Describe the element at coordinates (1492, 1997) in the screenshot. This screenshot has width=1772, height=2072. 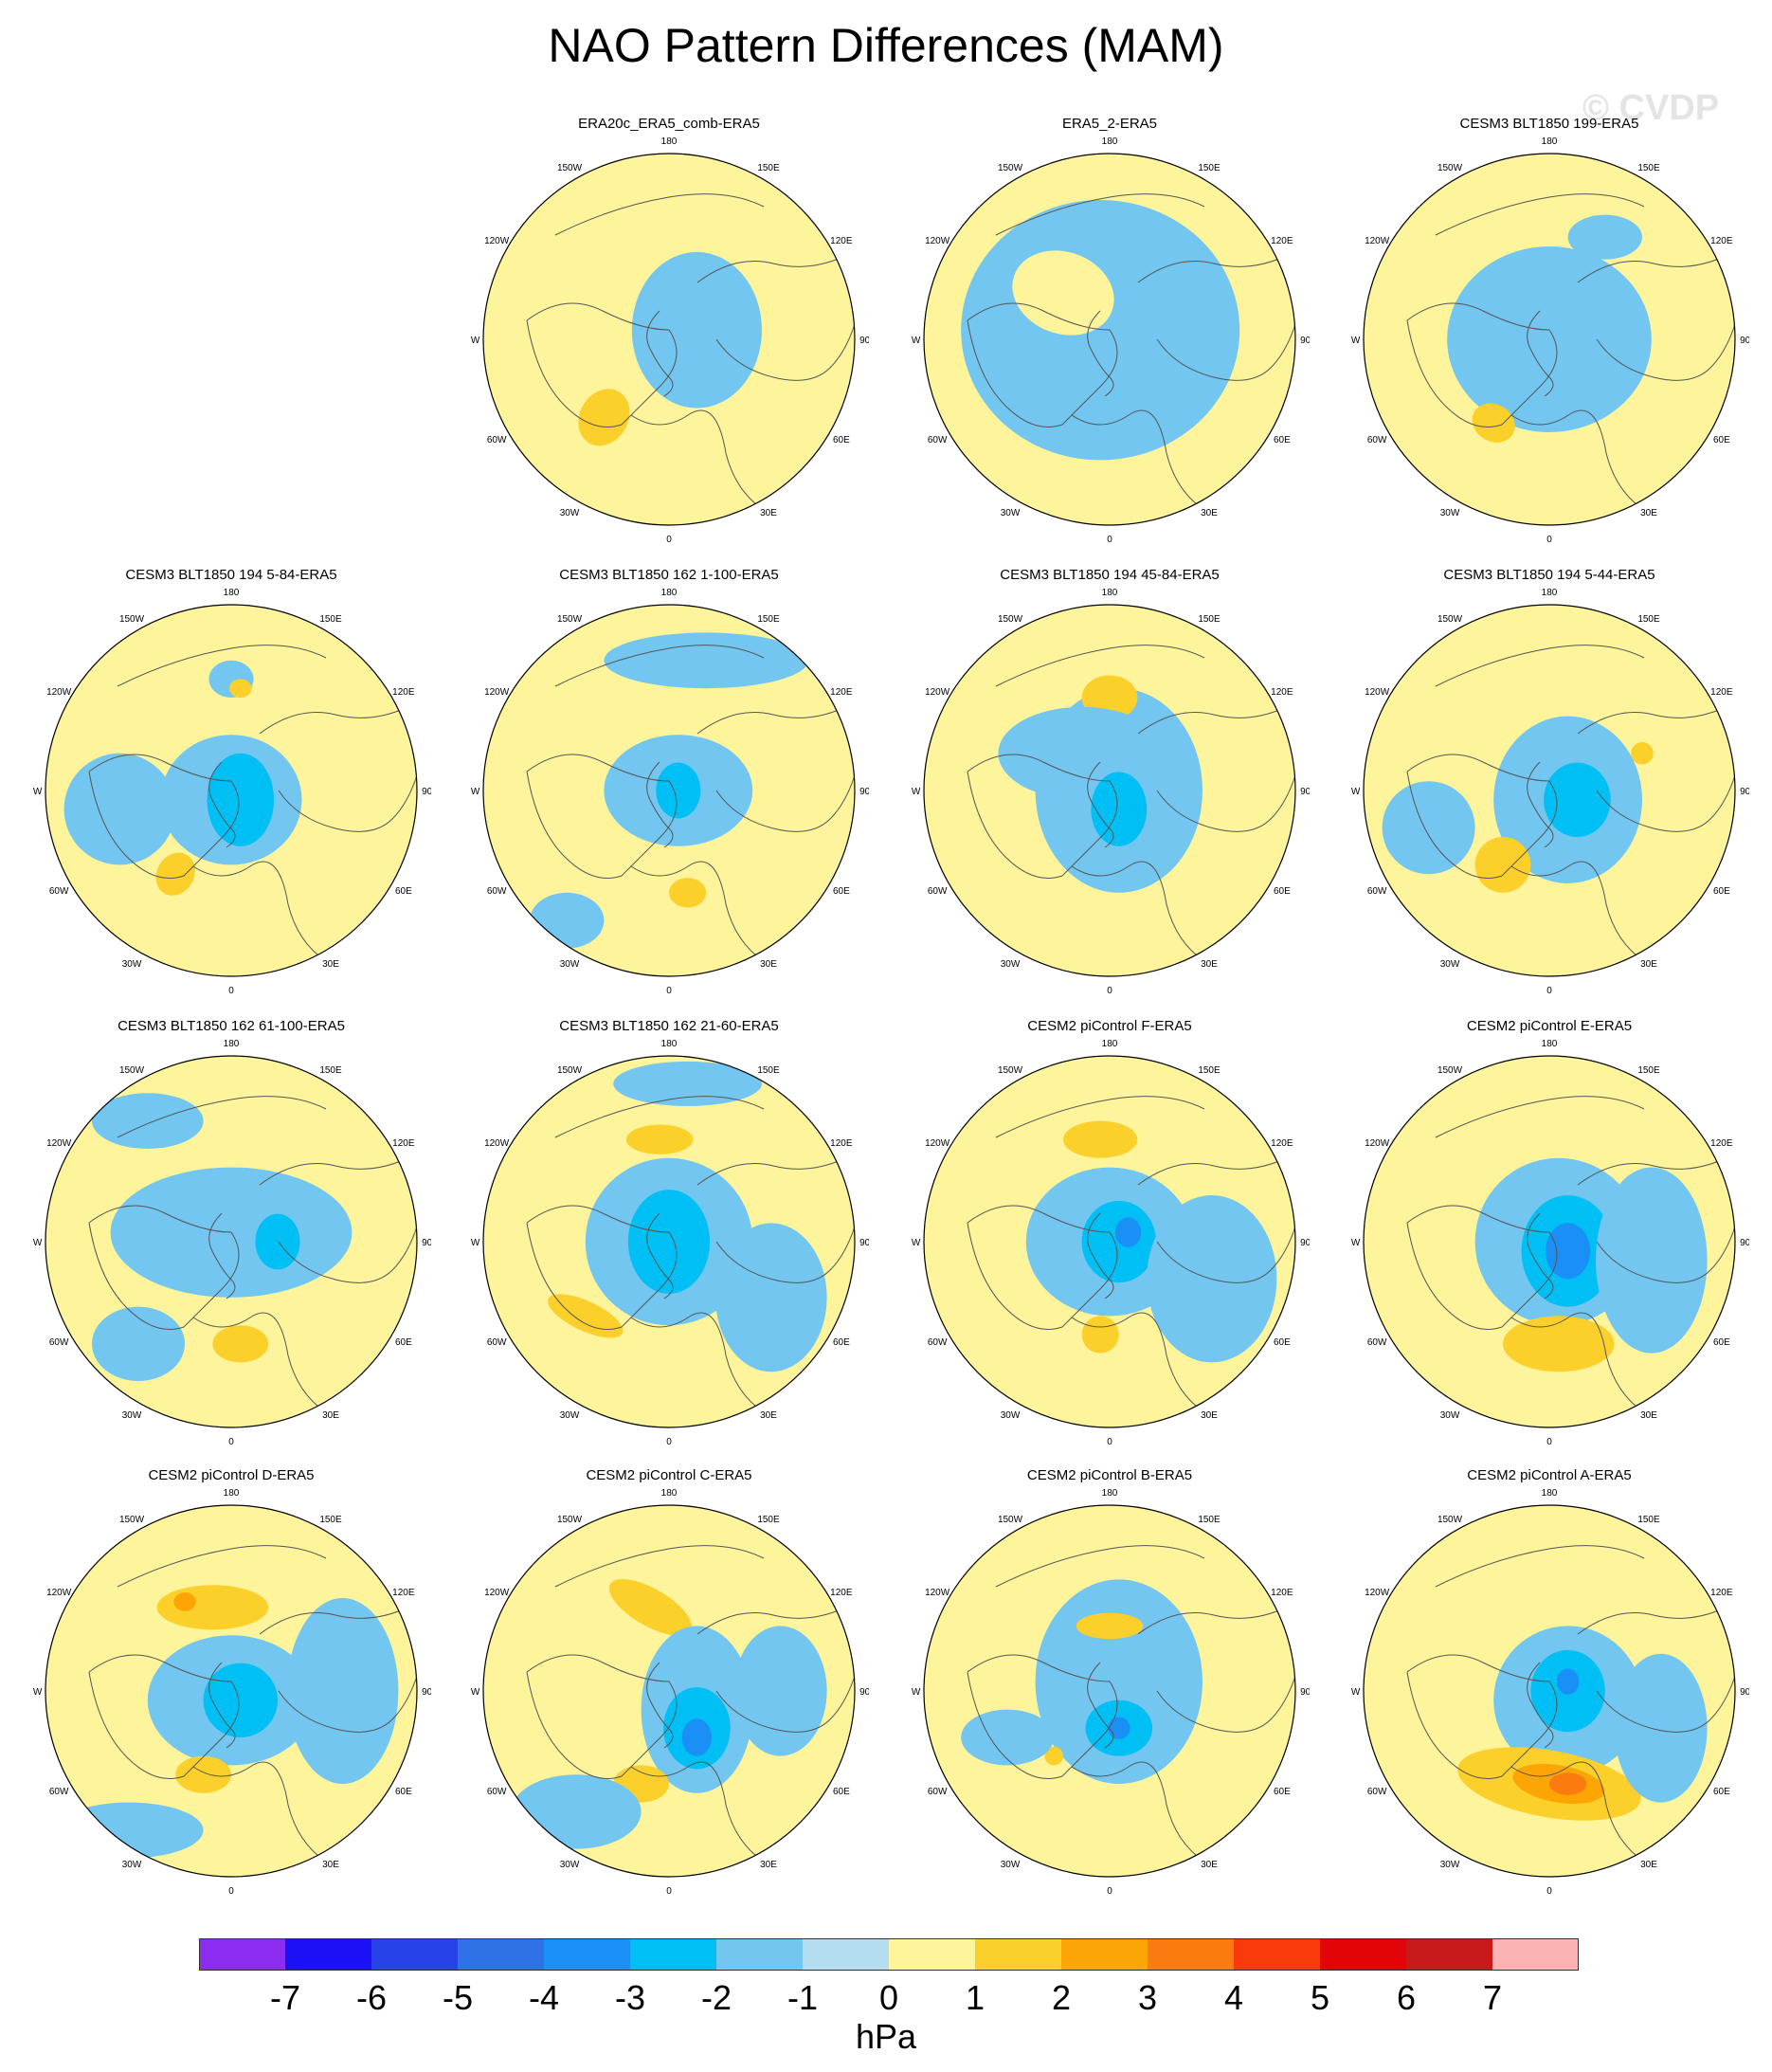
I see `colorbar-tick-label: 7` at that location.